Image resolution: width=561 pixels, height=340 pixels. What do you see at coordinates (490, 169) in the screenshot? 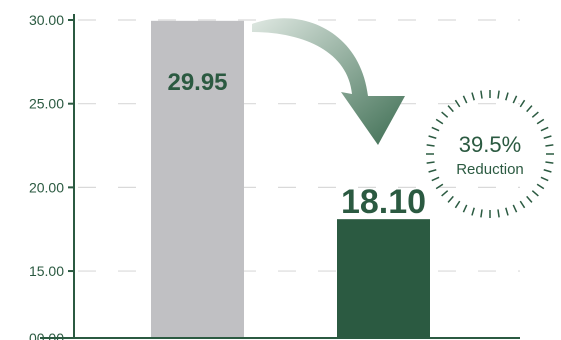
I see `reduction-label: Reduction` at bounding box center [490, 169].